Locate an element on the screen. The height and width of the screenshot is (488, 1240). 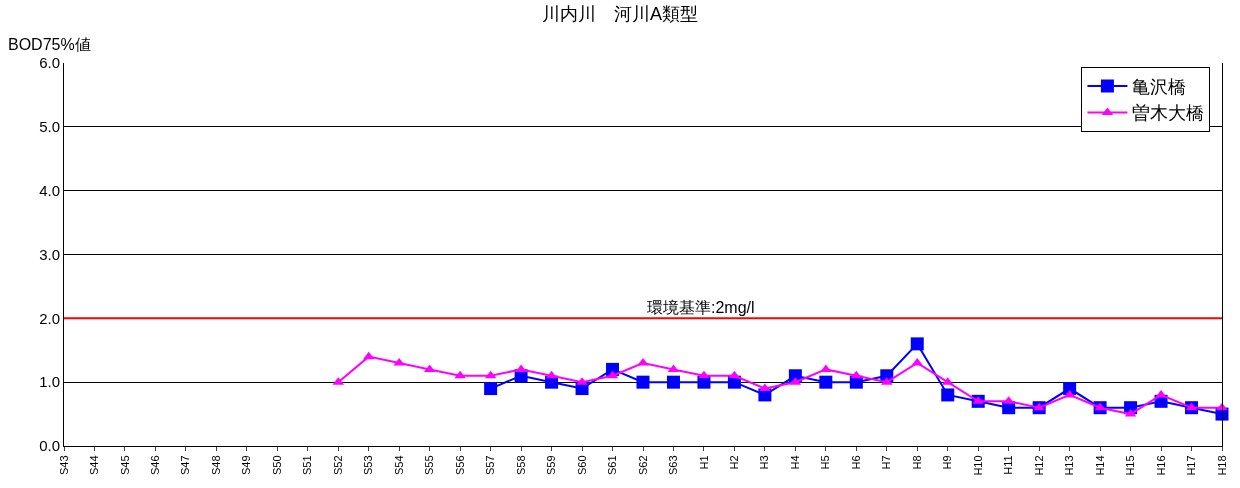
x-tick-label: S50 is located at coordinates (276, 465).